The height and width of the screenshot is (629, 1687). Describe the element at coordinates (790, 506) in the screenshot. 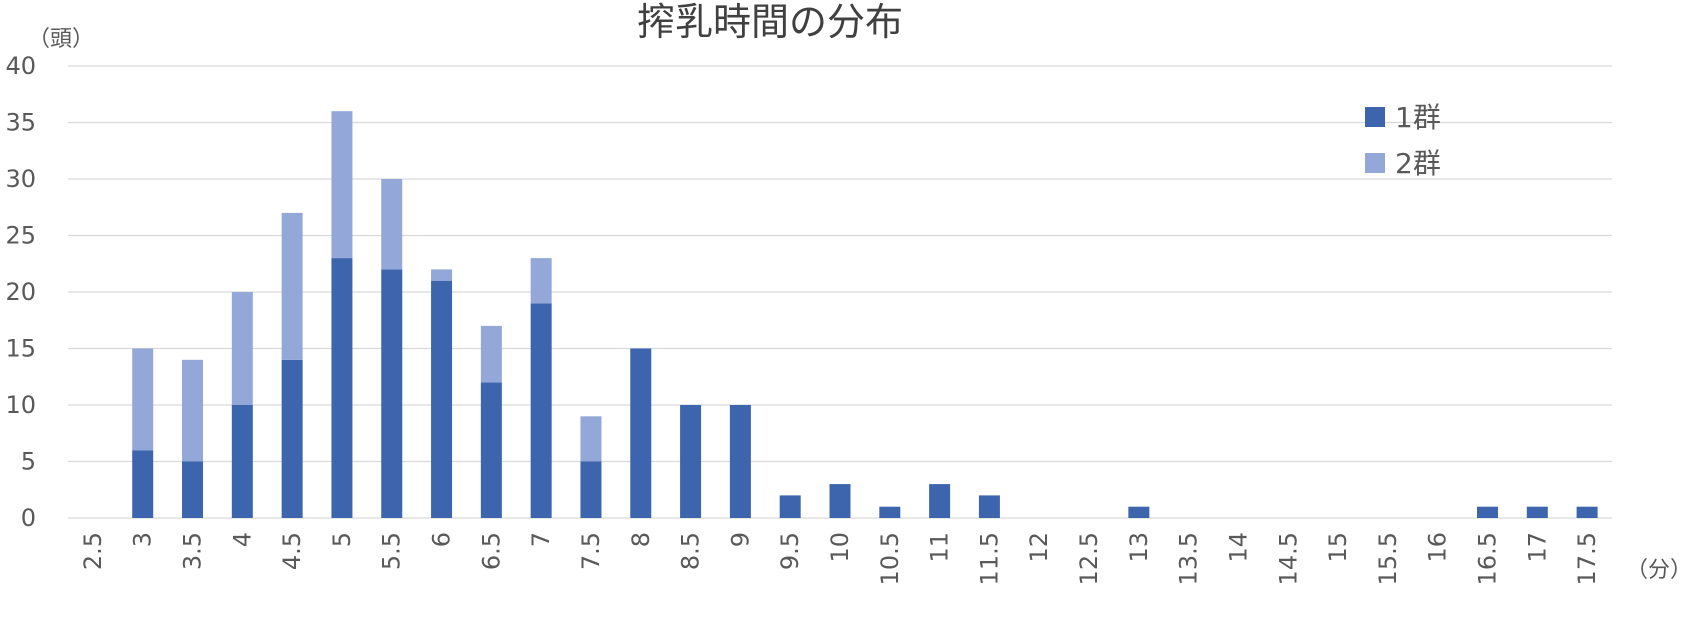

I see `bar-series1-9.5` at that location.